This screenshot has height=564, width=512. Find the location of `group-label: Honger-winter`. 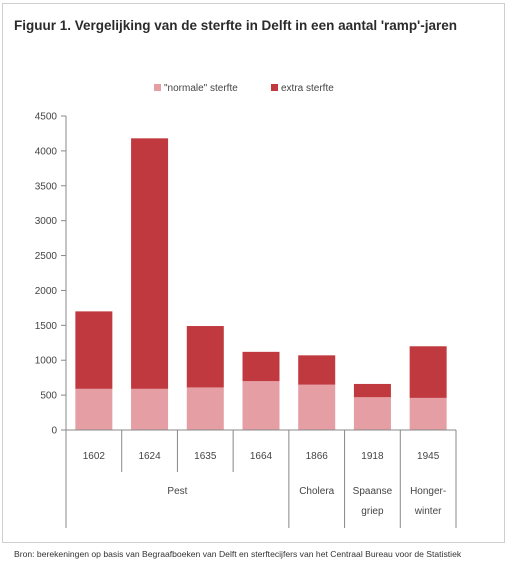

group-label: Honger-winter is located at coordinates (428, 501).